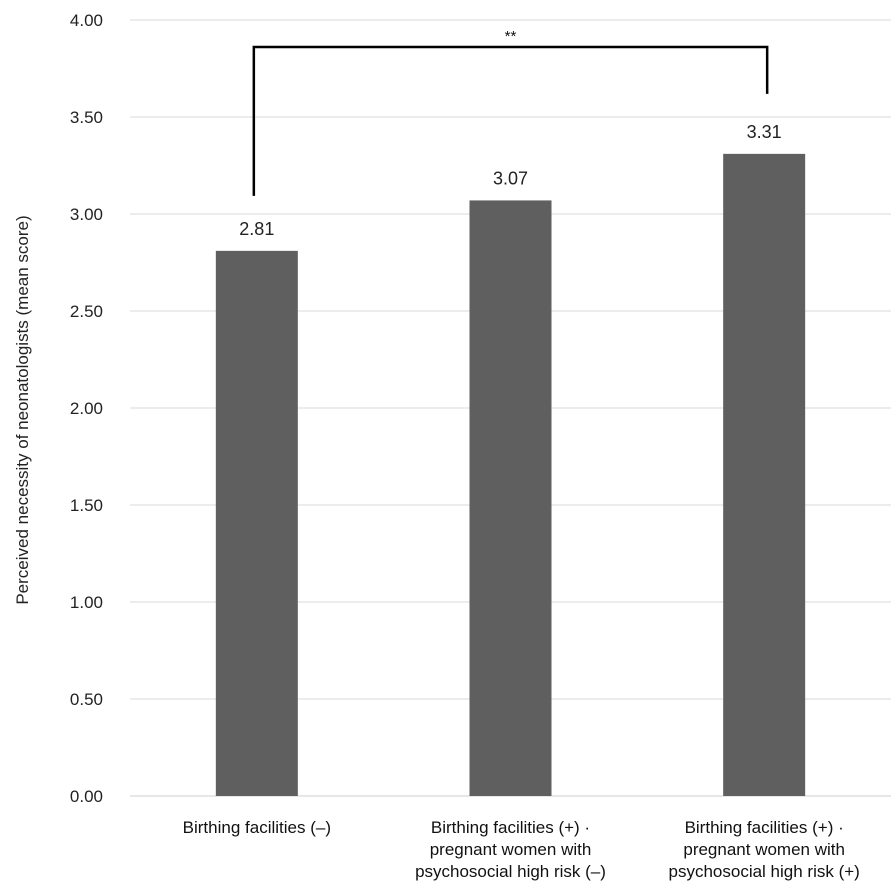 The height and width of the screenshot is (890, 891). What do you see at coordinates (510, 120) in the screenshot?
I see `significance-line` at bounding box center [510, 120].